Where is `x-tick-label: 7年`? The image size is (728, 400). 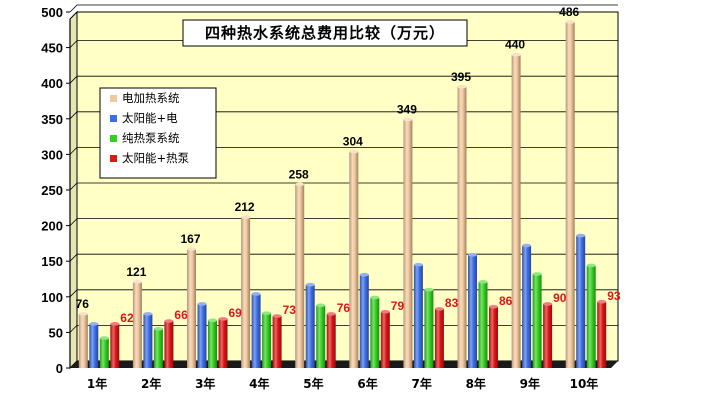
x-tick-label: 7年 is located at coordinates (421, 383).